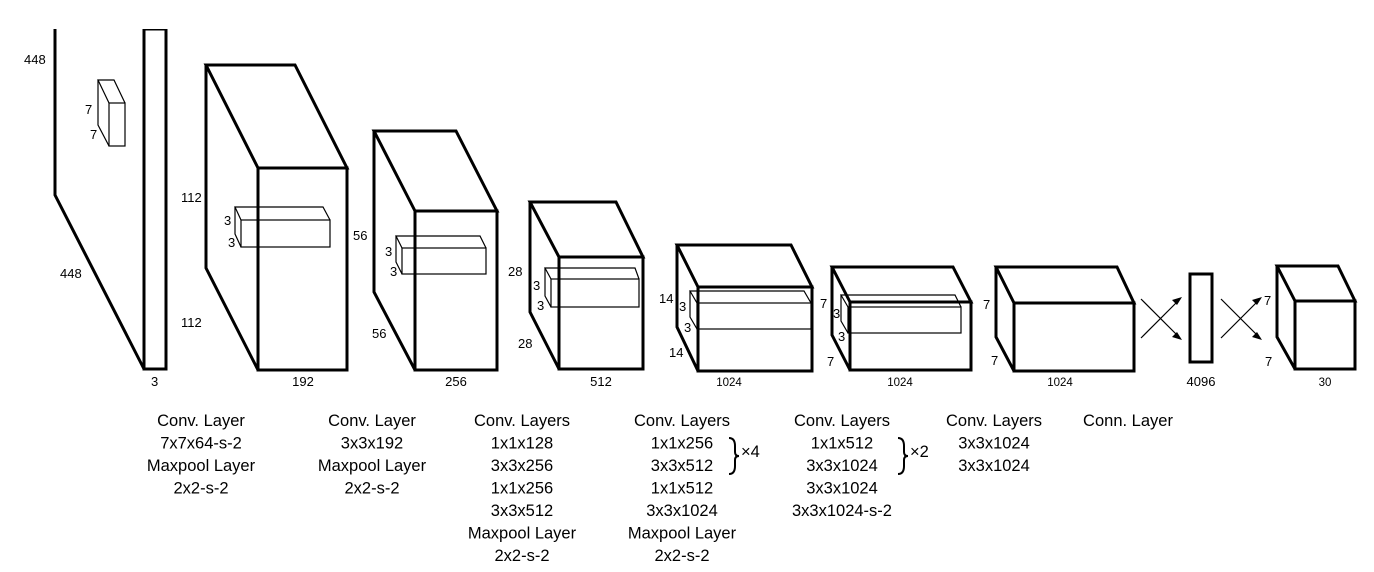 The image size is (1374, 572). I want to click on dim-height: 448, so click(35, 59).